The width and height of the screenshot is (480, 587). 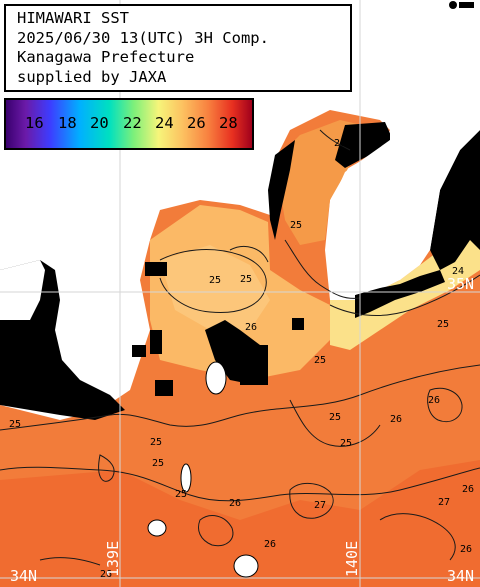 I want to click on legend-label: 26, so click(x=196, y=123).